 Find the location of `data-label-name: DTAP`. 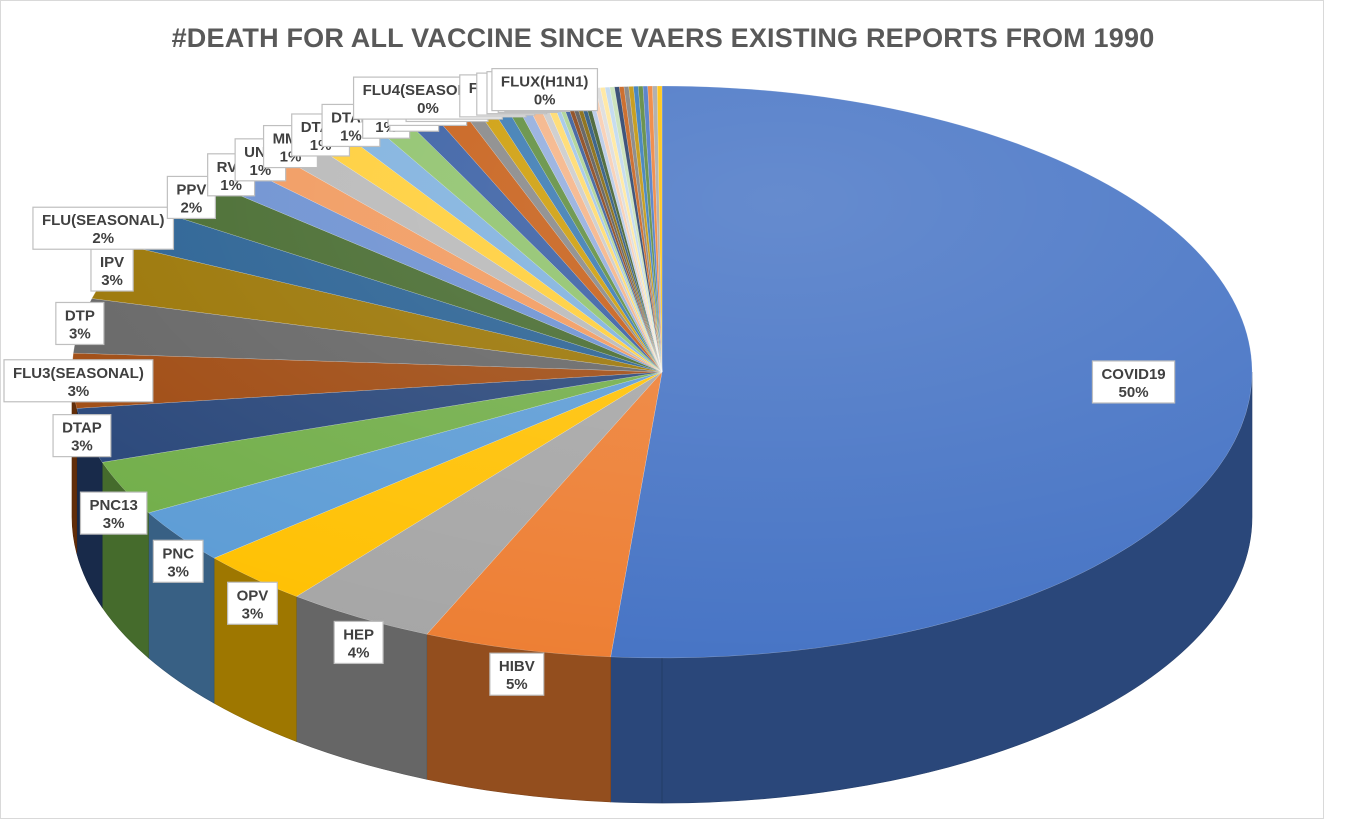

data-label-name: DTAP is located at coordinates (82, 428).